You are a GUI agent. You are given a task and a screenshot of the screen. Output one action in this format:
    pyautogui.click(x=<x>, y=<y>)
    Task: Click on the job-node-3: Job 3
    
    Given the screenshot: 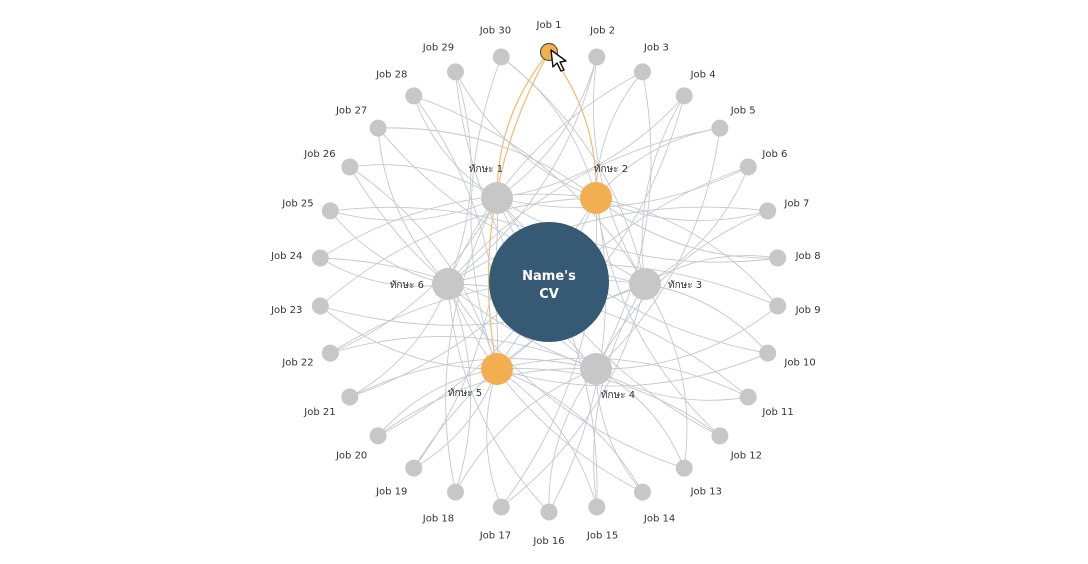 What is the action you would take?
    pyautogui.click(x=651, y=61)
    